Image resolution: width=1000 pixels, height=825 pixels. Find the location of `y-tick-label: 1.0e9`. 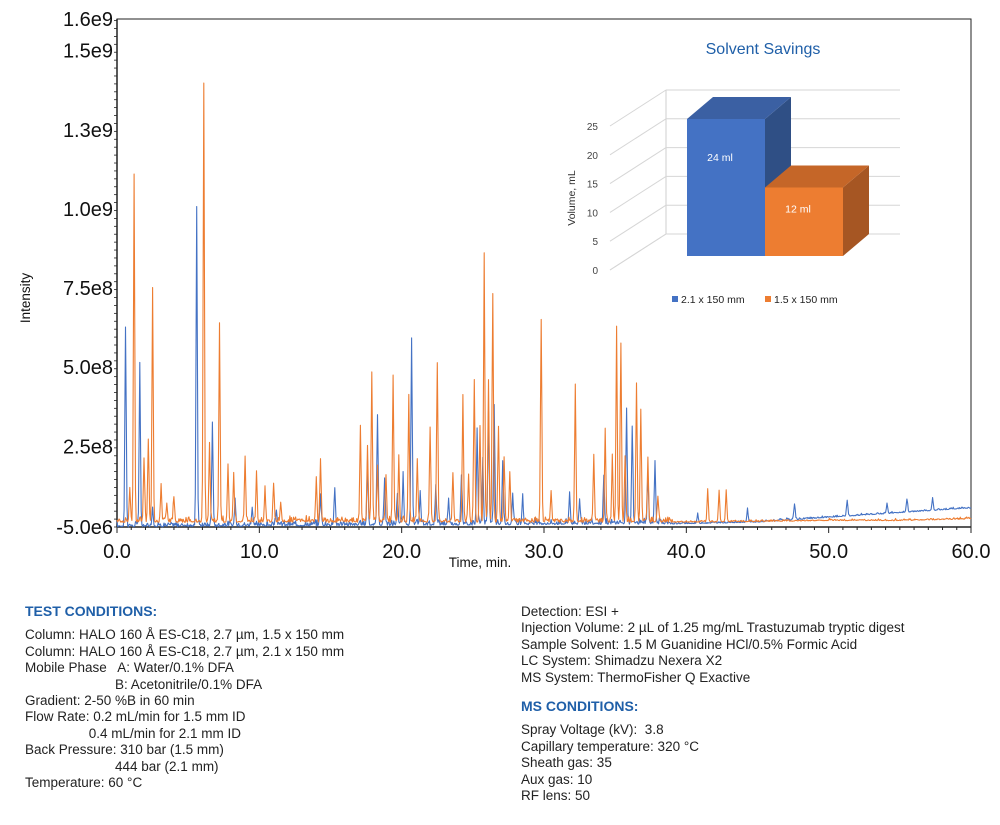

y-tick-label: 1.0e9 is located at coordinates (88, 210).